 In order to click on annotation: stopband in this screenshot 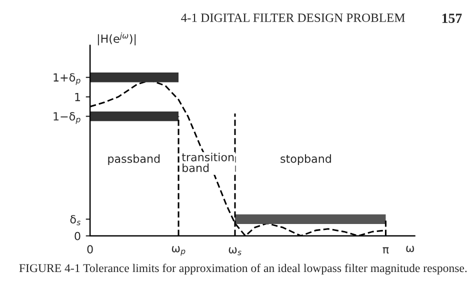, I will do `click(305, 160)`.